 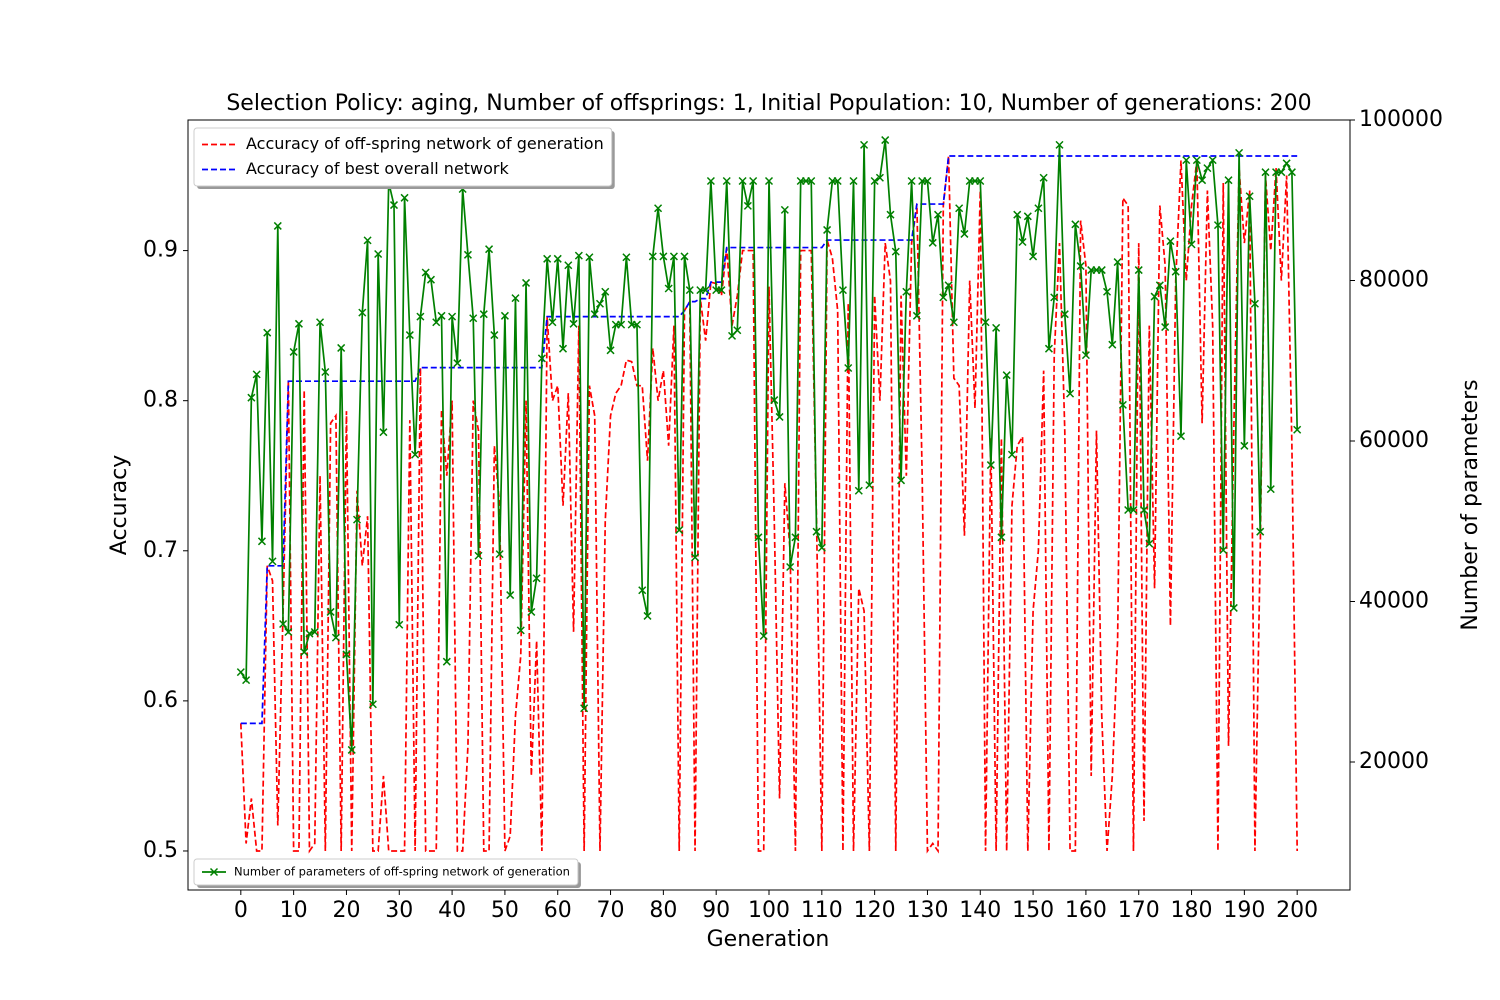 What do you see at coordinates (1086, 910) in the screenshot?
I see `x-tick-label: 160` at bounding box center [1086, 910].